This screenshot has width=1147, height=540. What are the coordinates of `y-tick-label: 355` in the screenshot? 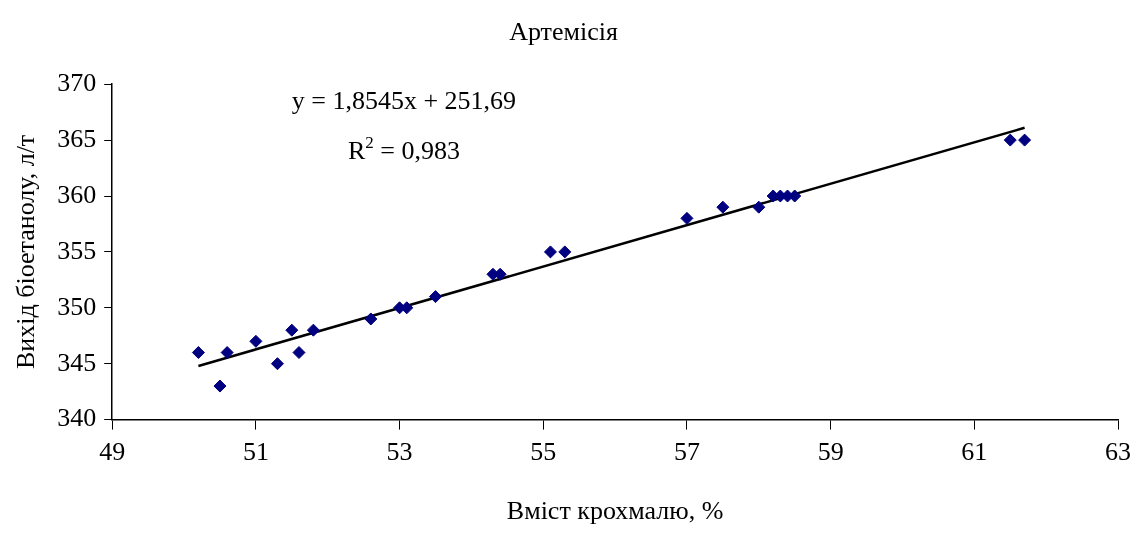 It's located at (77, 250).